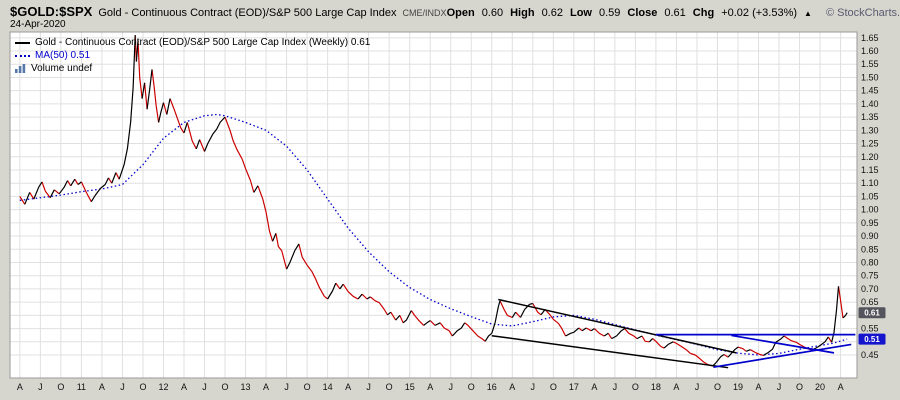 The height and width of the screenshot is (400, 900). I want to click on trendline-annotations, so click(673, 333).